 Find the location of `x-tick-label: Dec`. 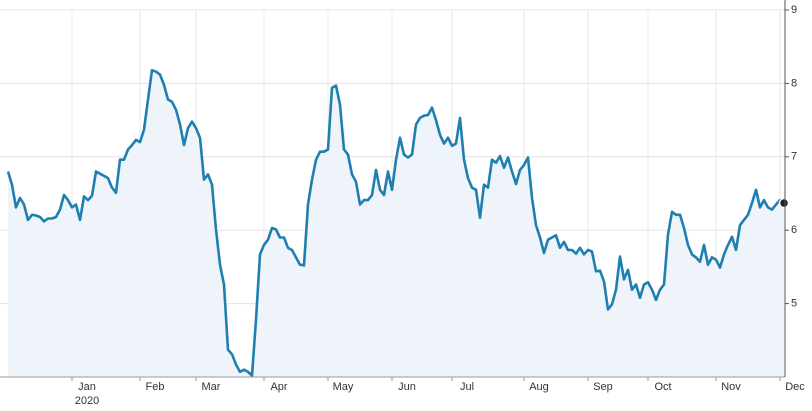

x-tick-label: Dec is located at coordinates (795, 387).